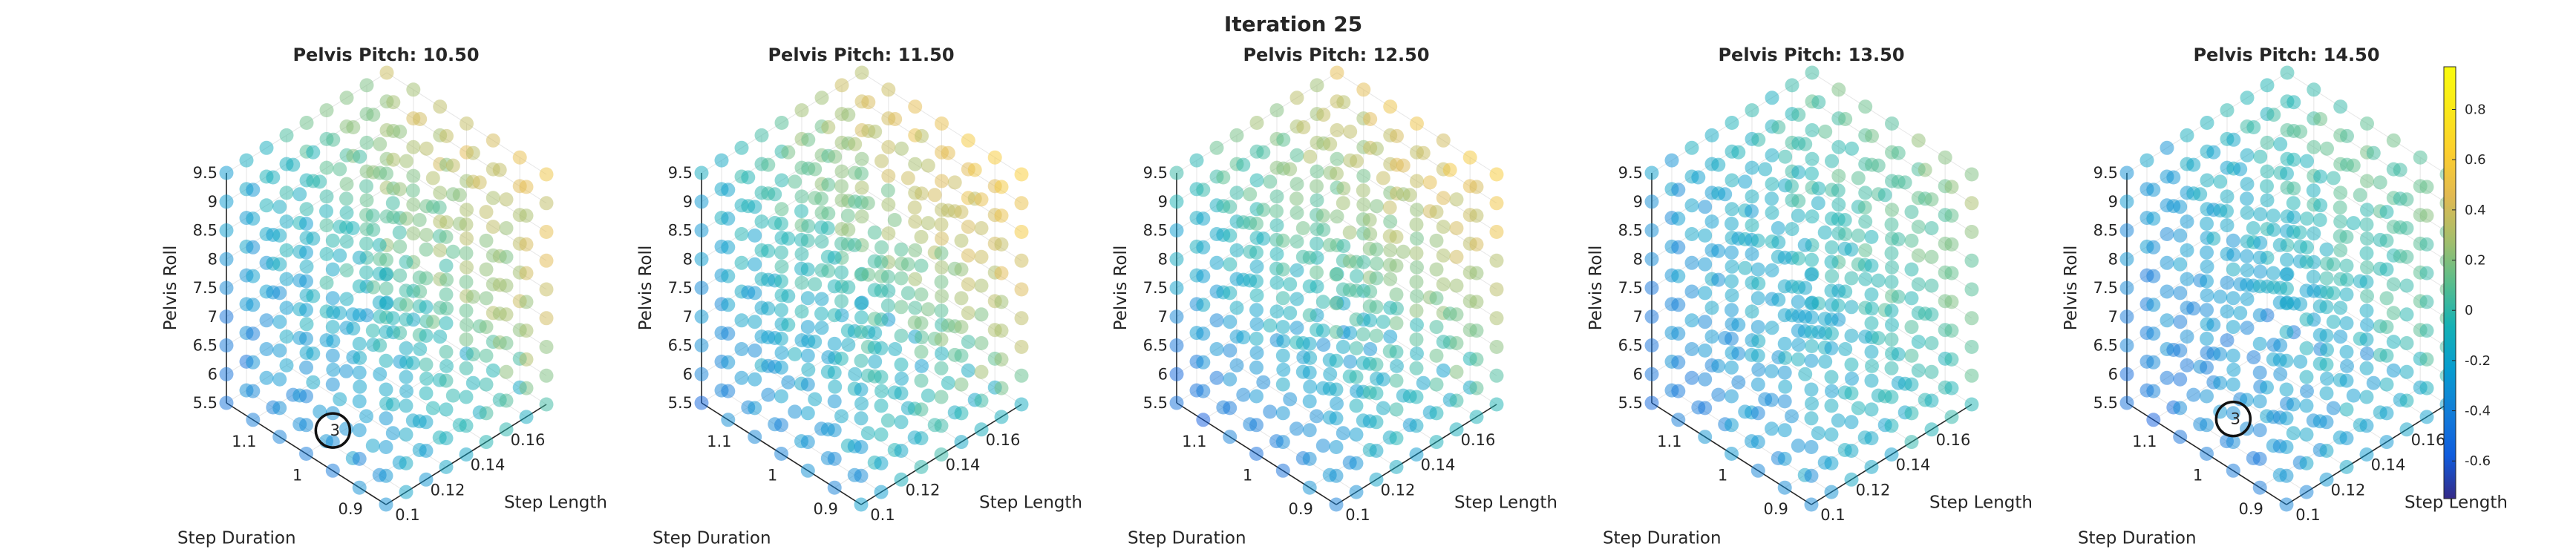 This screenshot has height=558, width=2576. I want to click on y-tick-label: 1, so click(2198, 476).